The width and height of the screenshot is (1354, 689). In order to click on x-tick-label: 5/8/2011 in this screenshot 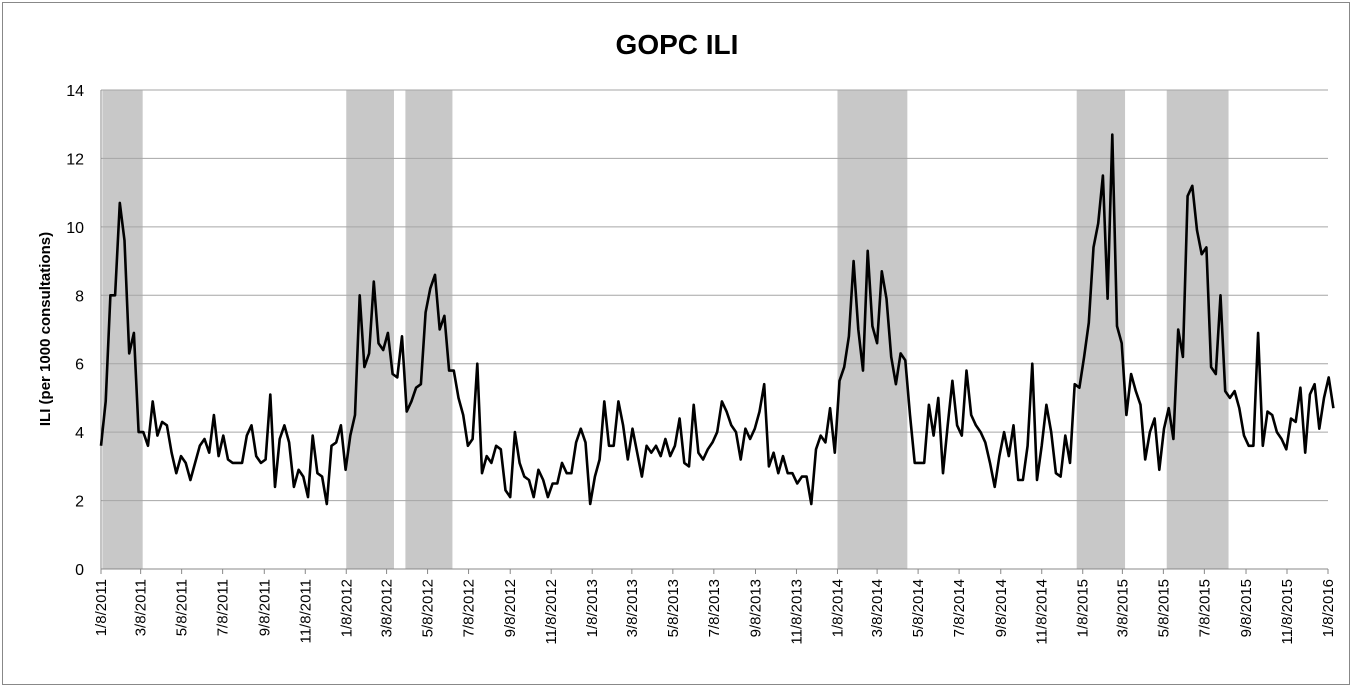, I will do `click(182, 607)`.